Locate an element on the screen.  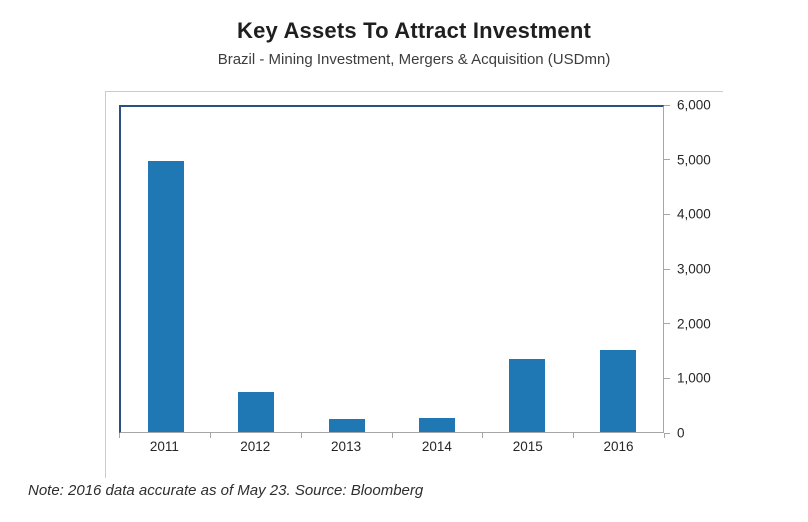
x-axis-label-2012: 2012 is located at coordinates (255, 446).